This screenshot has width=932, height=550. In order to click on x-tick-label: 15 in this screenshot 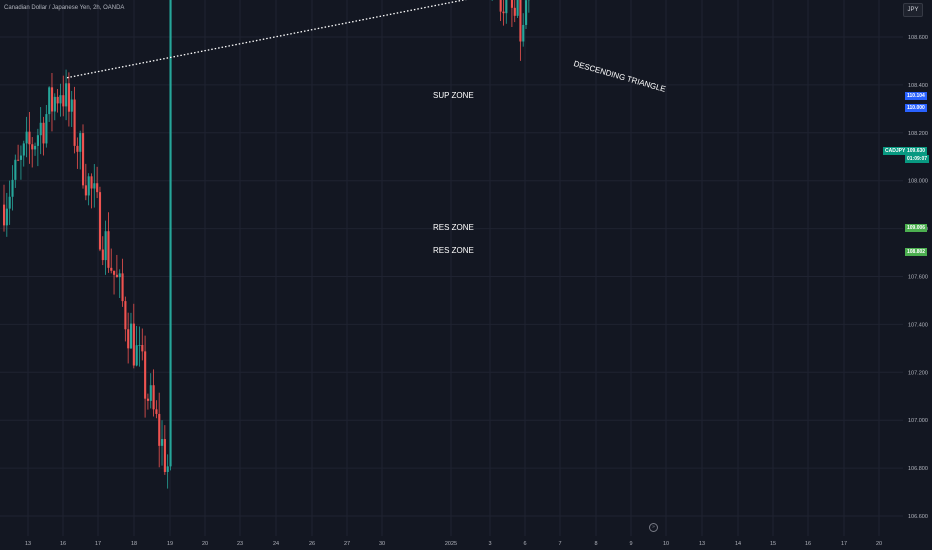, I will do `click(773, 544)`.